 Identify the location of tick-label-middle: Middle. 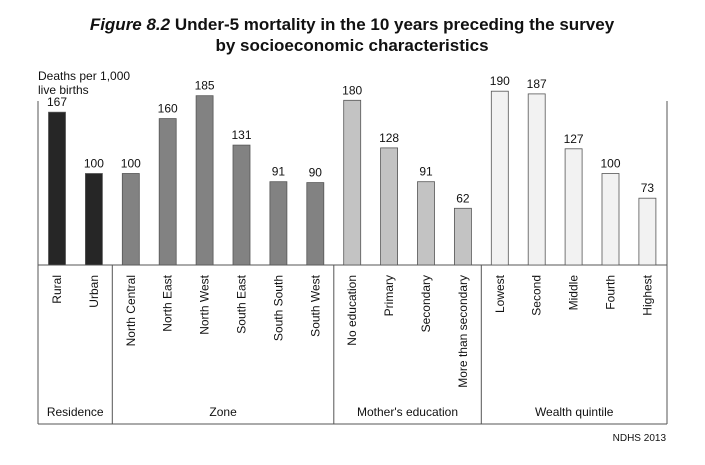
(574, 293).